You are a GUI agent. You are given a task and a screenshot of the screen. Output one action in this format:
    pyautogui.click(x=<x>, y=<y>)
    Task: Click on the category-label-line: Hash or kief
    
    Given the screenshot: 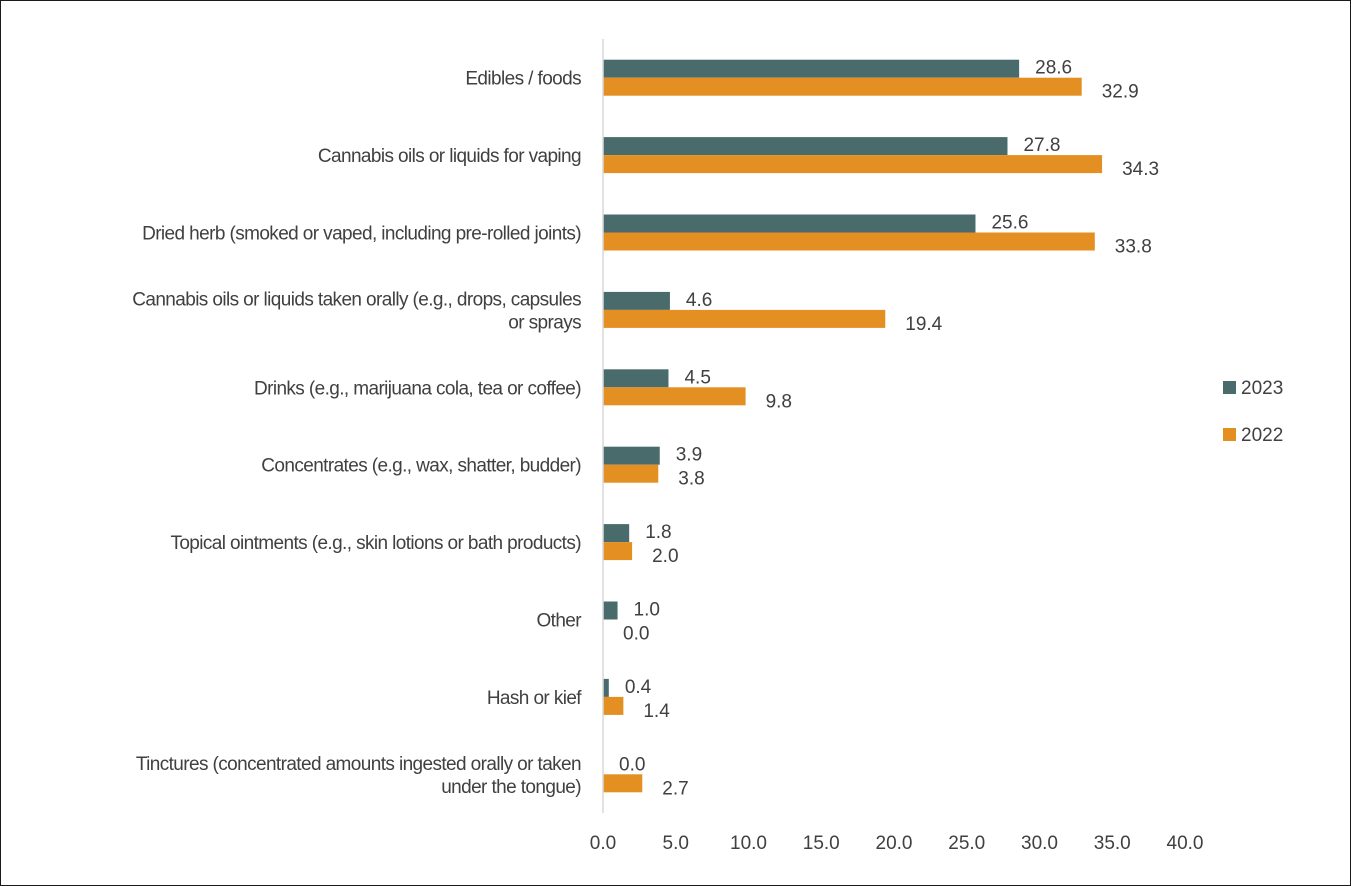 What is the action you would take?
    pyautogui.click(x=534, y=698)
    